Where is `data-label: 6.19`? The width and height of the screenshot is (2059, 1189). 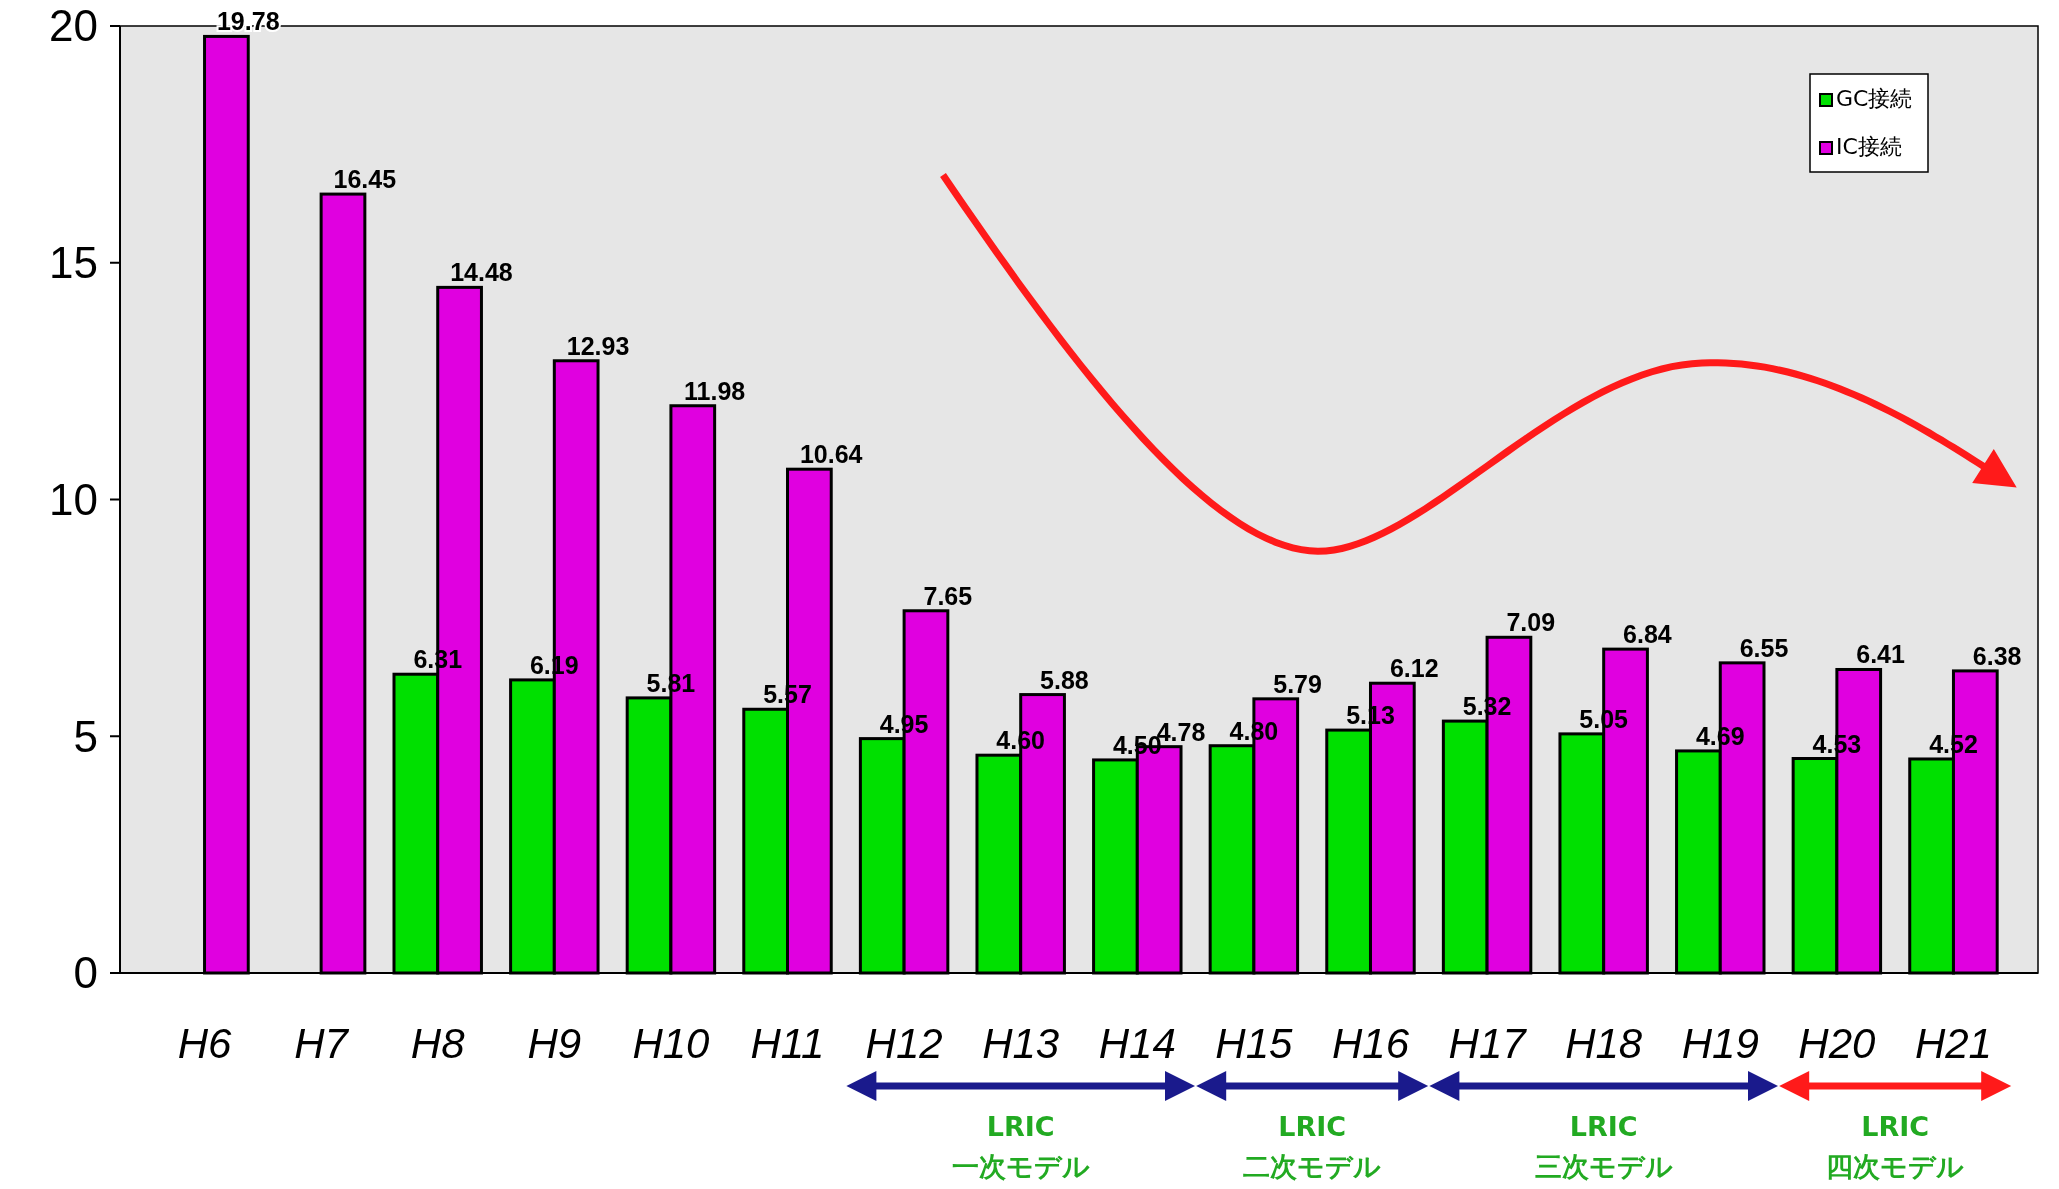 data-label: 6.19 is located at coordinates (554, 664).